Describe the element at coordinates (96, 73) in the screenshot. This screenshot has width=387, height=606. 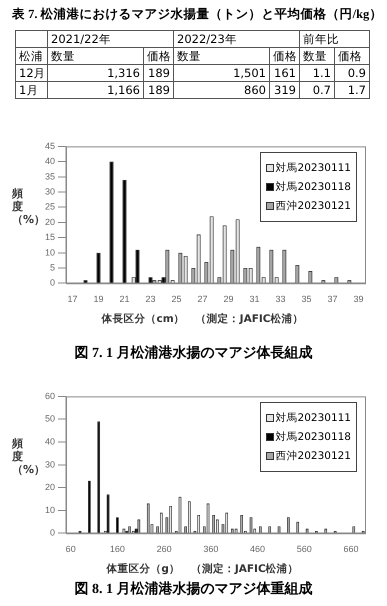
I see `text: 1,316` at that location.